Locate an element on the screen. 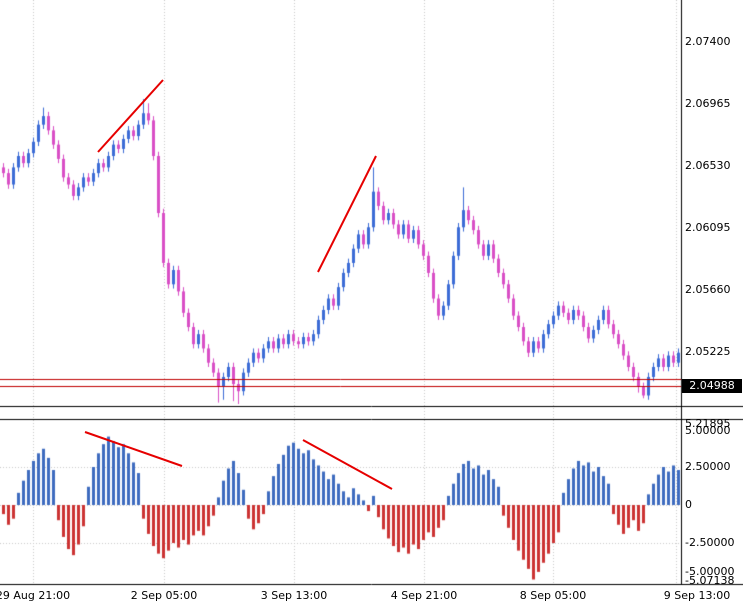  indicator-axis-label: -5.07138 is located at coordinates (710, 580).